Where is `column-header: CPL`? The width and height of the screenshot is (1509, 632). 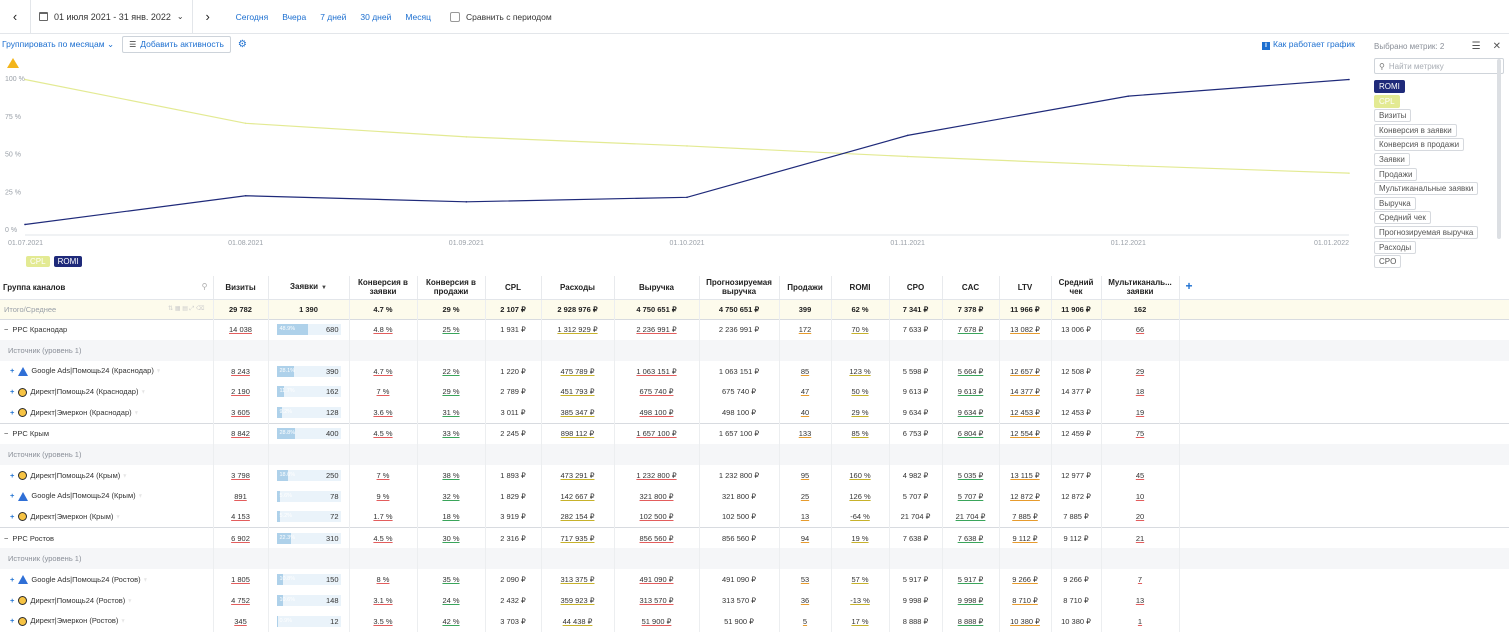
column-header: CPL is located at coordinates (513, 288).